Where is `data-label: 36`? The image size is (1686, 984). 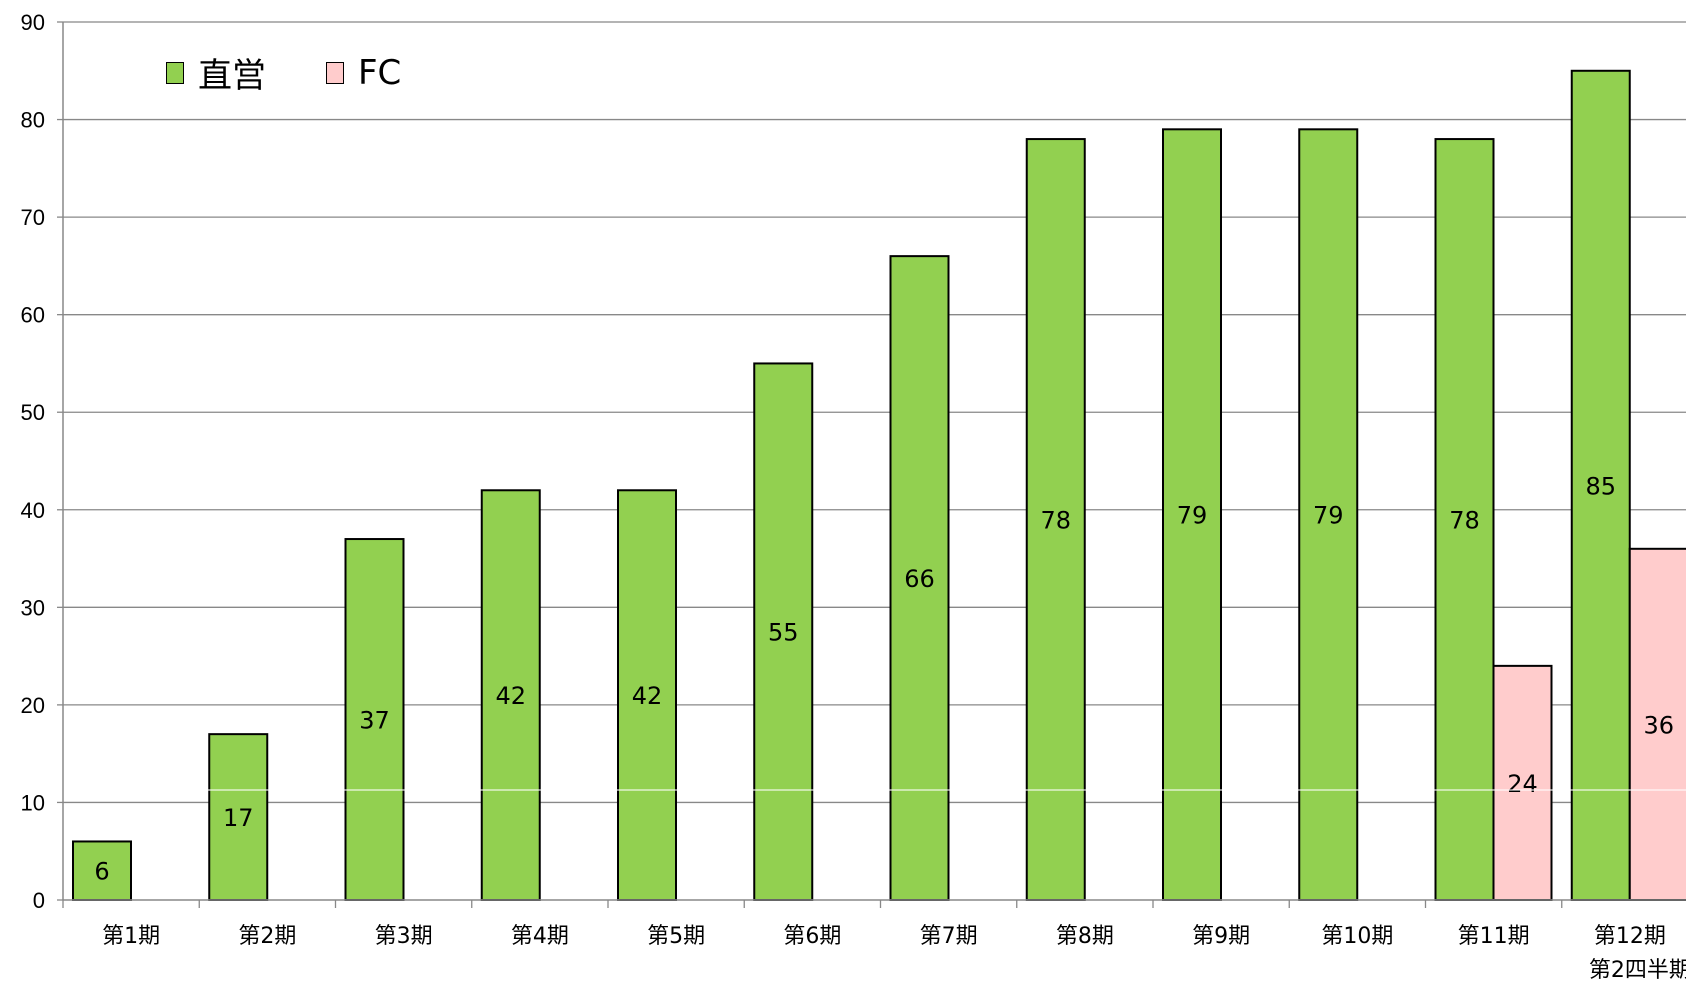 data-label: 36 is located at coordinates (1658, 725).